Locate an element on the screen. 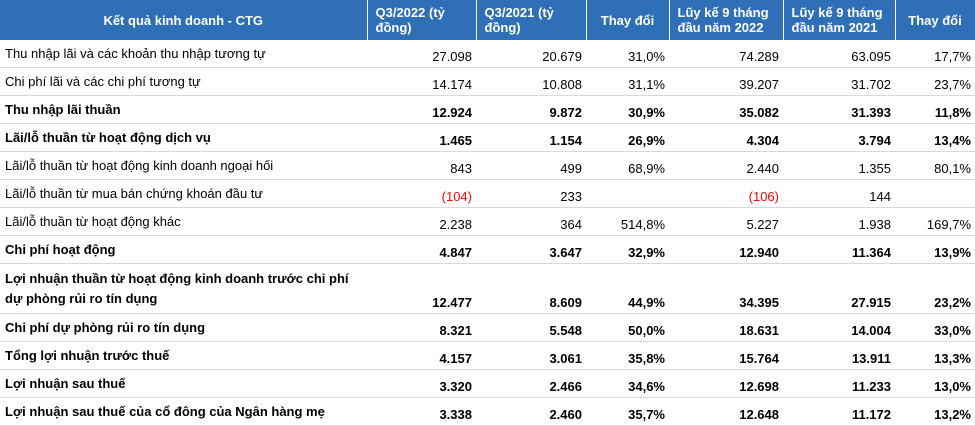 The height and width of the screenshot is (426, 975). cell-change-quarter: 514,8% is located at coordinates (627, 221).